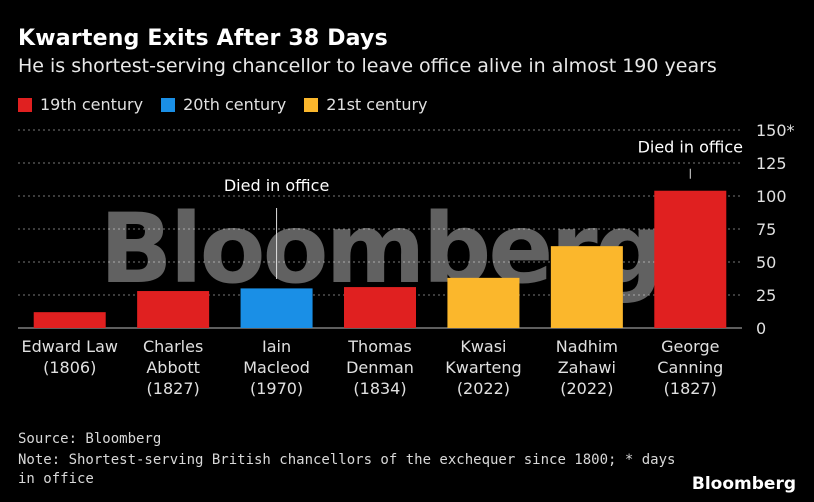  I want to click on x-tick-label: Nadhim, so click(587, 346).